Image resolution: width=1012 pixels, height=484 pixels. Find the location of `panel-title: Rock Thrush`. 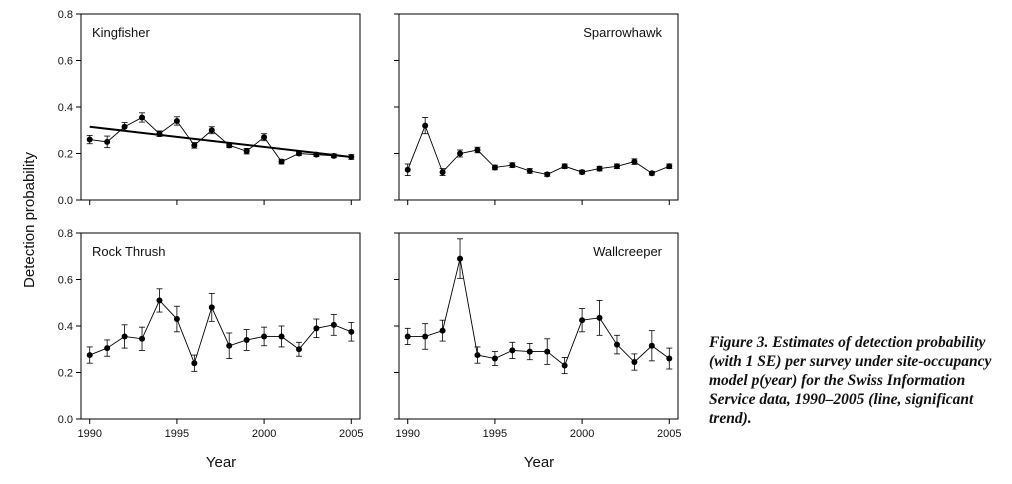

panel-title: Rock Thrush is located at coordinates (128, 251).